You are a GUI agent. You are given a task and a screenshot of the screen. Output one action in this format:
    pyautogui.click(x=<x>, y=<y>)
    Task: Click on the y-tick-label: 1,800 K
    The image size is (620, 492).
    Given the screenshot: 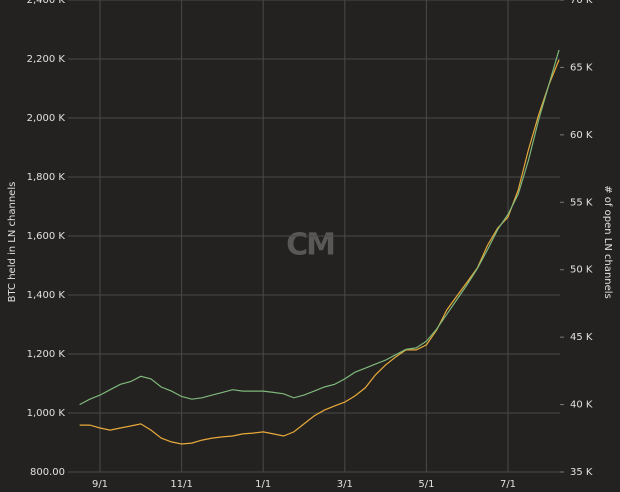 What is the action you would take?
    pyautogui.click(x=46, y=177)
    